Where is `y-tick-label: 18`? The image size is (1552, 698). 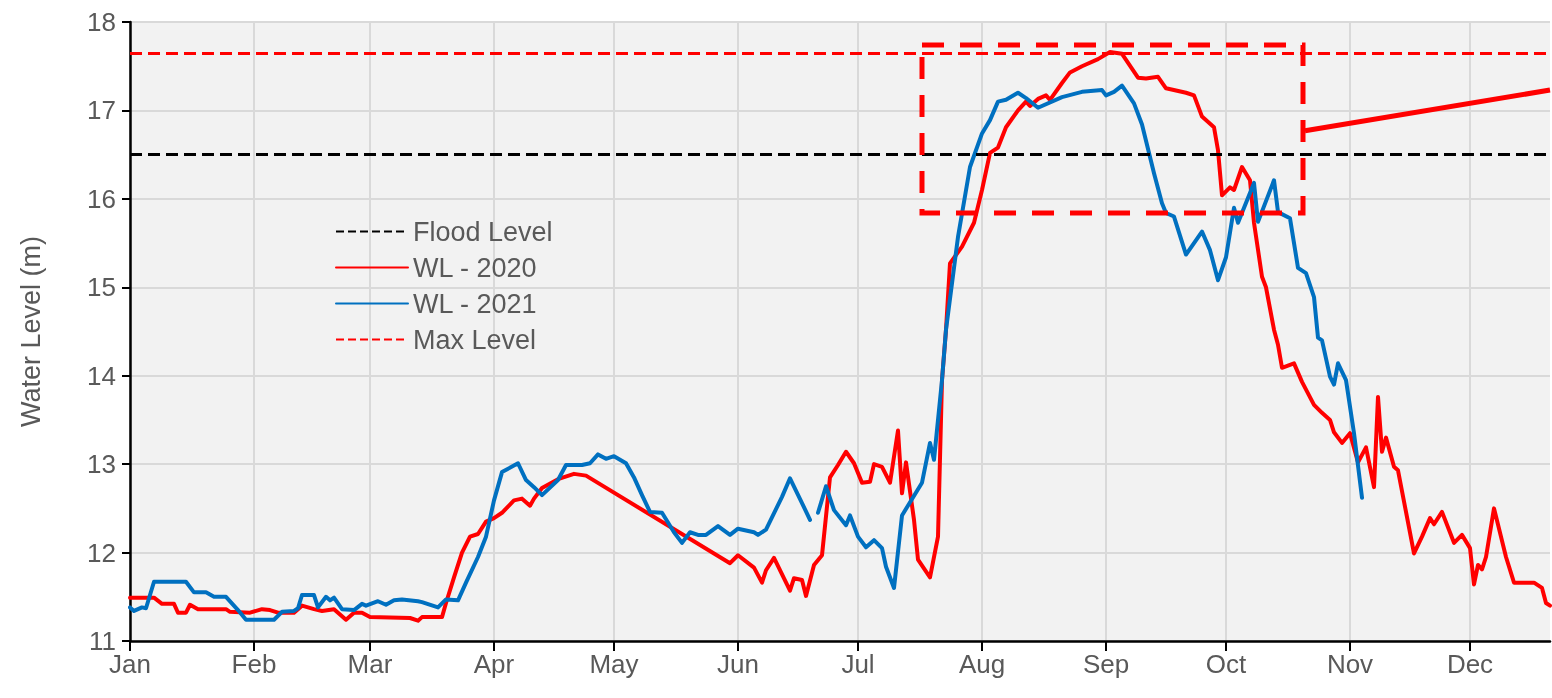
y-tick-label: 18 is located at coordinates (101, 22).